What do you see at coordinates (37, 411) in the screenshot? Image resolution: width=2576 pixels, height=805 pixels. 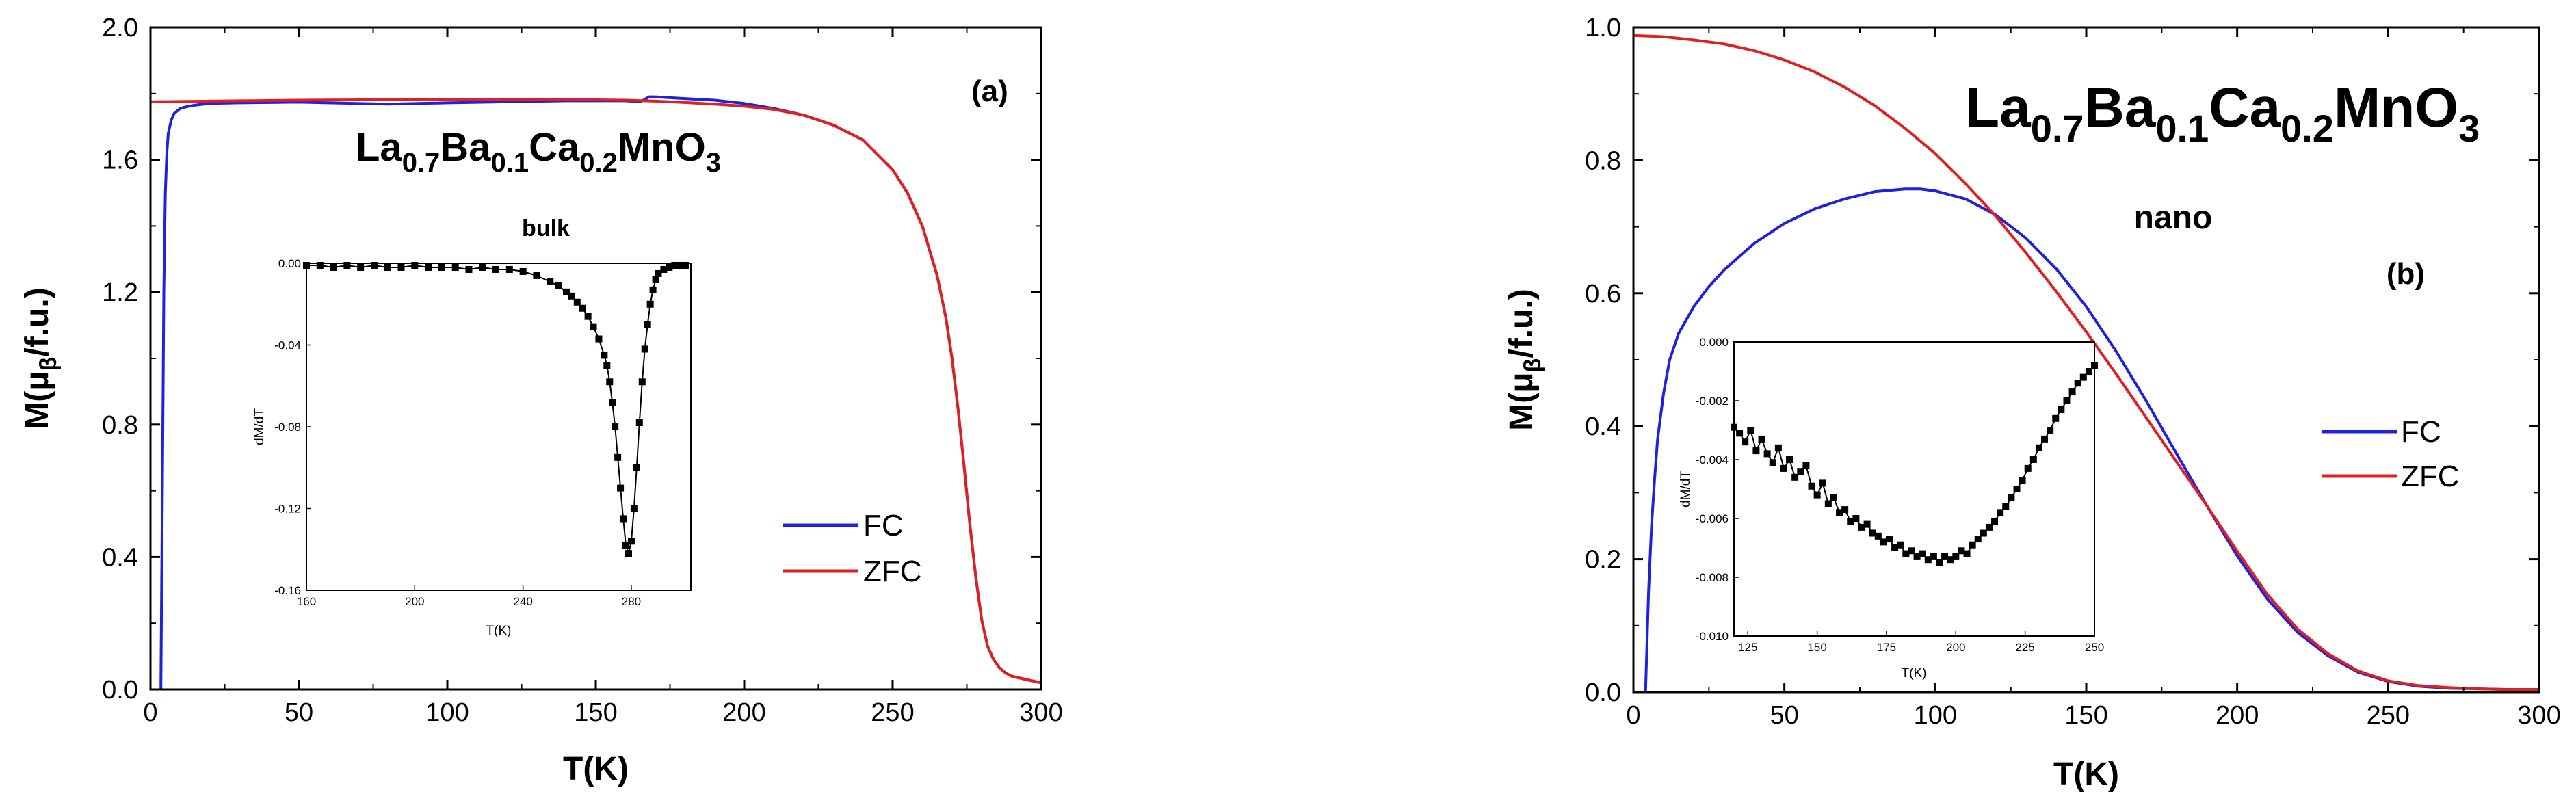 I see `y-title-part: M(` at bounding box center [37, 411].